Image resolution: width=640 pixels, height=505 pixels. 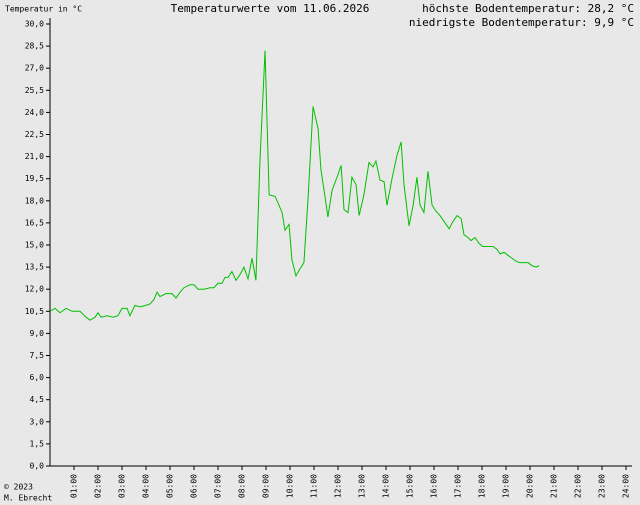 I want to click on x-tick-label: 13:00, so click(x=362, y=486).